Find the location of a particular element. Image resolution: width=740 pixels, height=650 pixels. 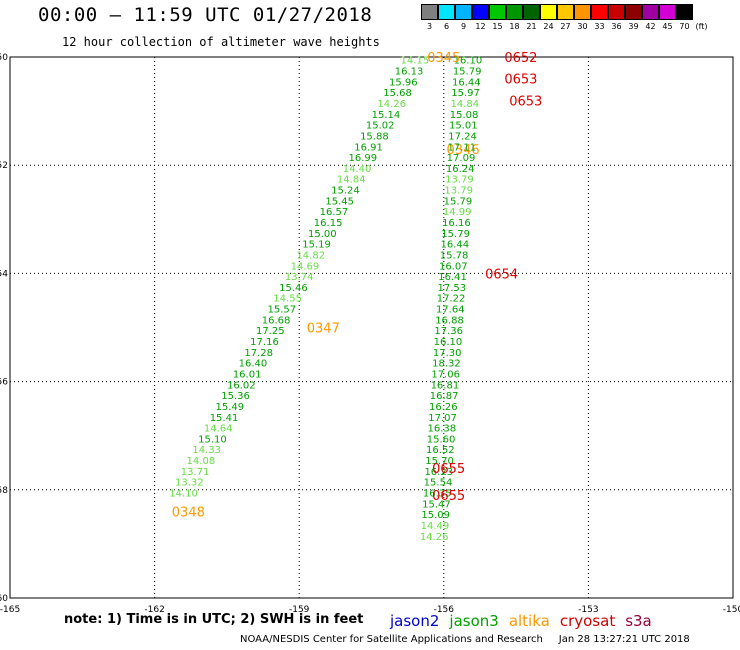

pass-time-label: 0653 is located at coordinates (520, 80).